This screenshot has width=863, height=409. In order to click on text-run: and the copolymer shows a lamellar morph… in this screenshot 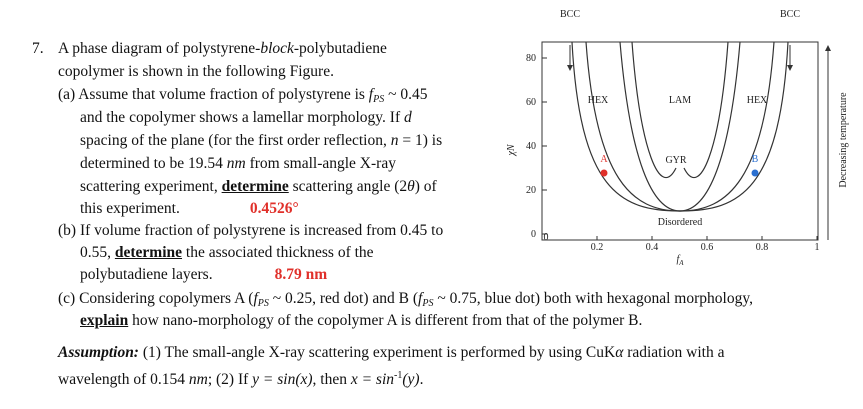, I will do `click(242, 117)`.